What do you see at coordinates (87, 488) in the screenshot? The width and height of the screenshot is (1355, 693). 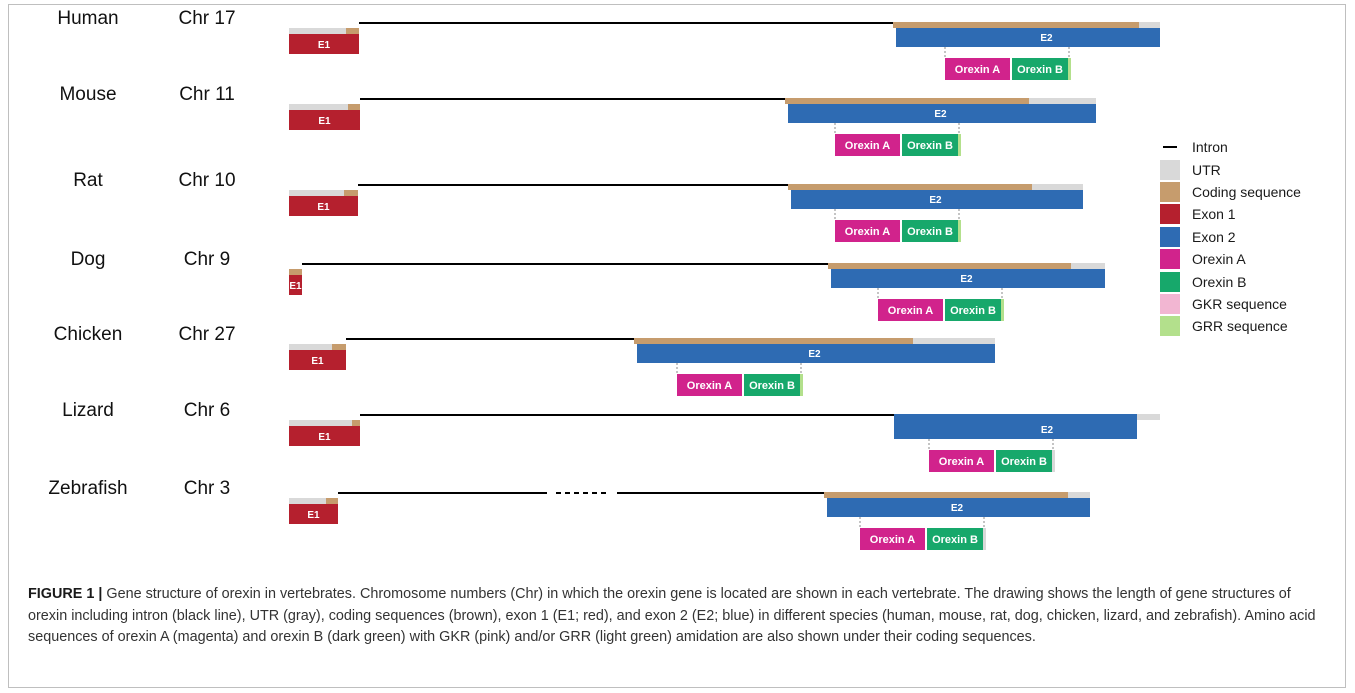 I see `species-name: Zebrafish` at bounding box center [87, 488].